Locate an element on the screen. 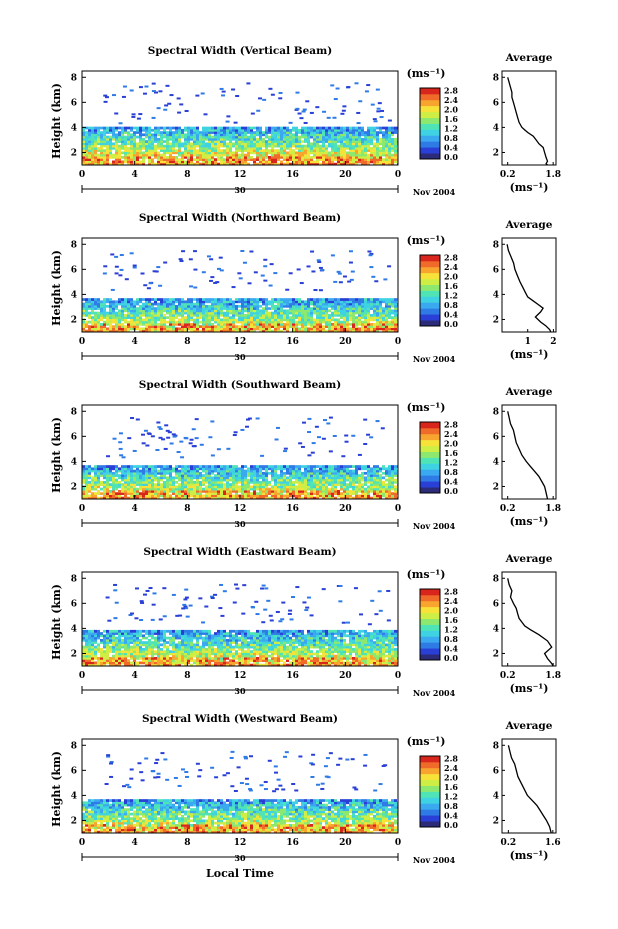 The height and width of the screenshot is (929, 618). y-tick-label: 6 is located at coordinates (74, 771).